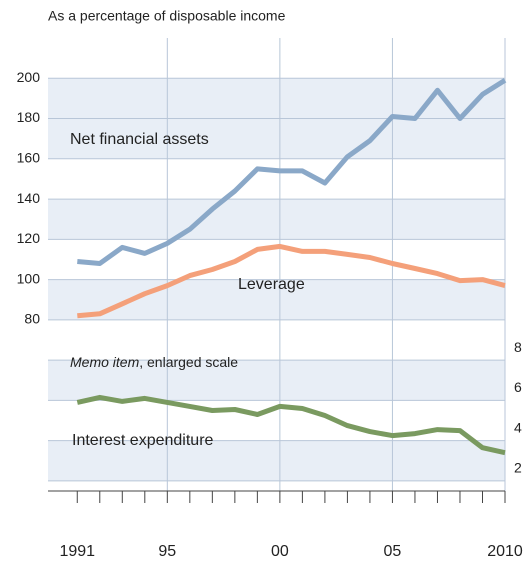 The width and height of the screenshot is (532, 561). What do you see at coordinates (188, 362) in the screenshot?
I see `annotation-text: , enlarged scale` at bounding box center [188, 362].